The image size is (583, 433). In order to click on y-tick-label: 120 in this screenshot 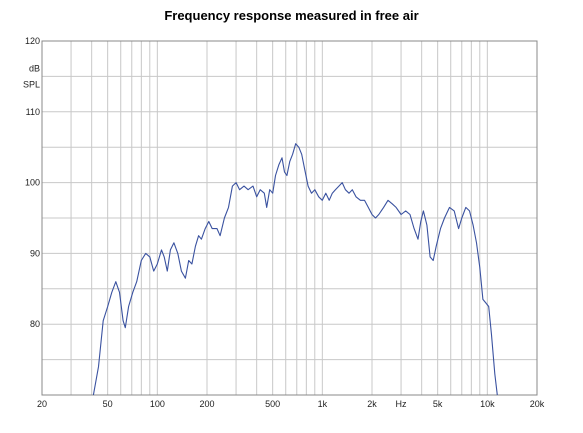, I will do `click(32, 41)`.